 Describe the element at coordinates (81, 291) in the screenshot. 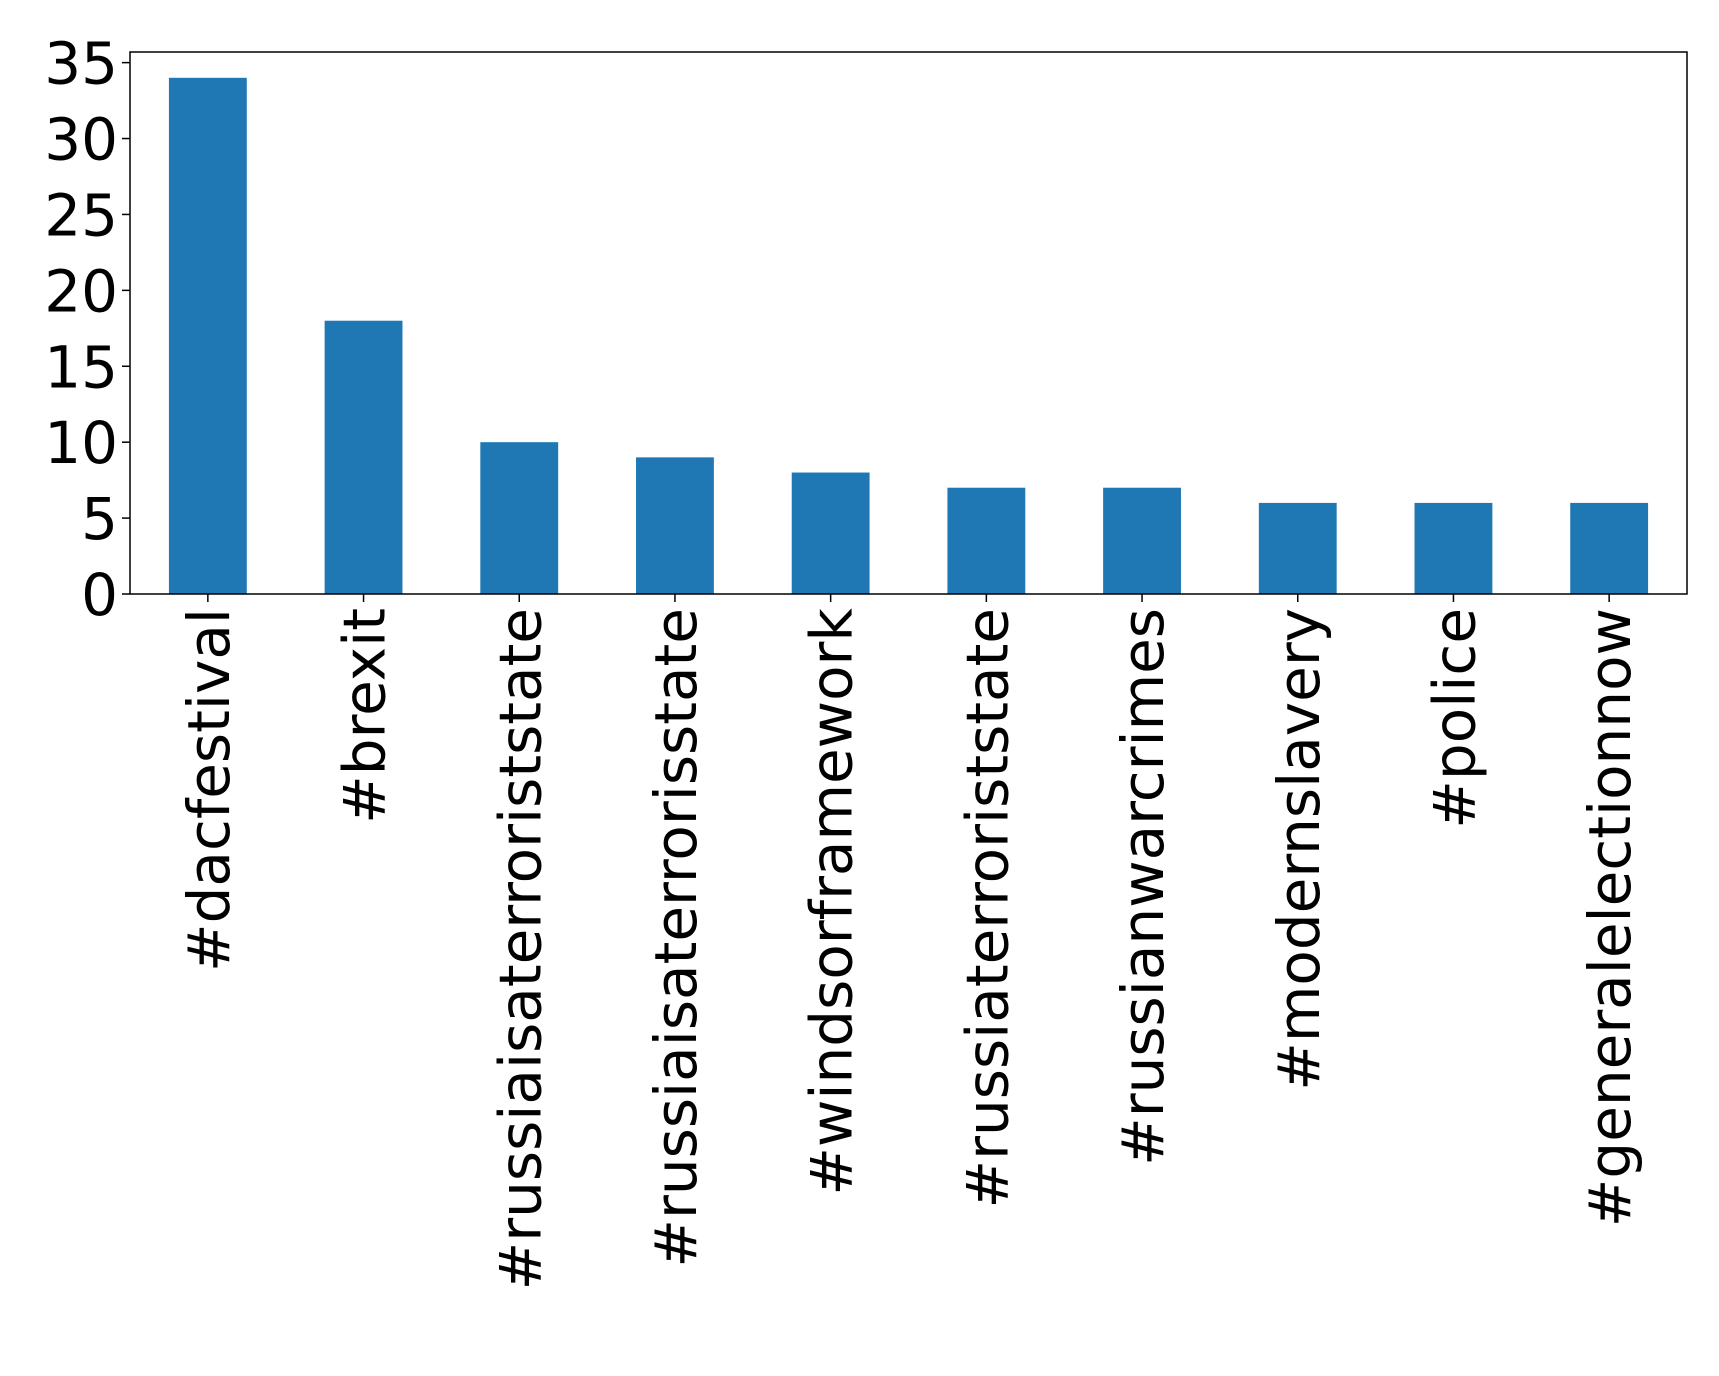

I see `y-tick-label: 20` at that location.